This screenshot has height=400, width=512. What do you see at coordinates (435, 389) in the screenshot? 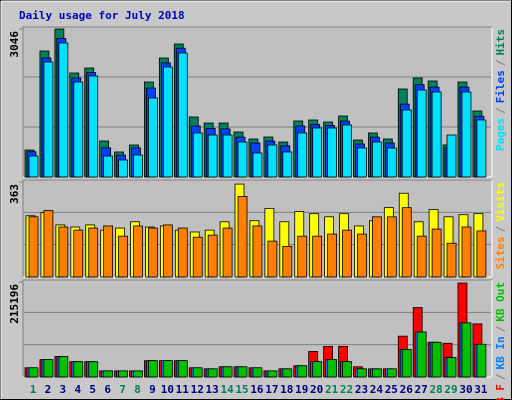
I see `x-tick-label: 28` at bounding box center [435, 389].